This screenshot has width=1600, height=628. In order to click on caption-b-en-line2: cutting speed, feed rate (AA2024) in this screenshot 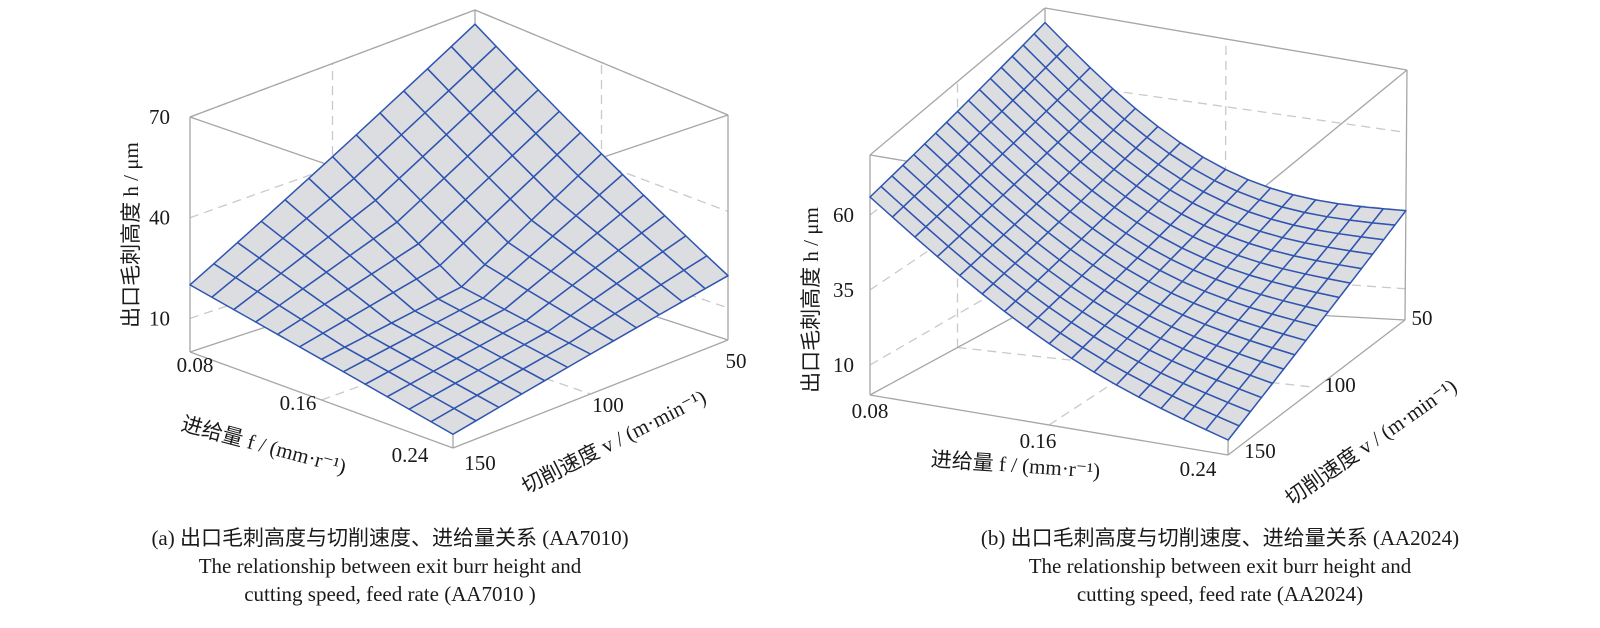, I will do `click(1220, 594)`.